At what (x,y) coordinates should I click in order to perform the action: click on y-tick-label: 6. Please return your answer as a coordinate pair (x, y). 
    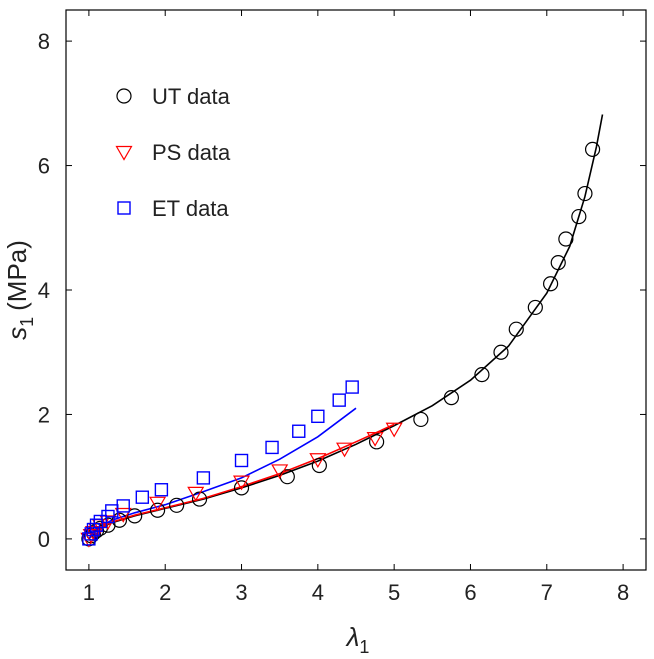
    Looking at the image, I should click on (44, 166).